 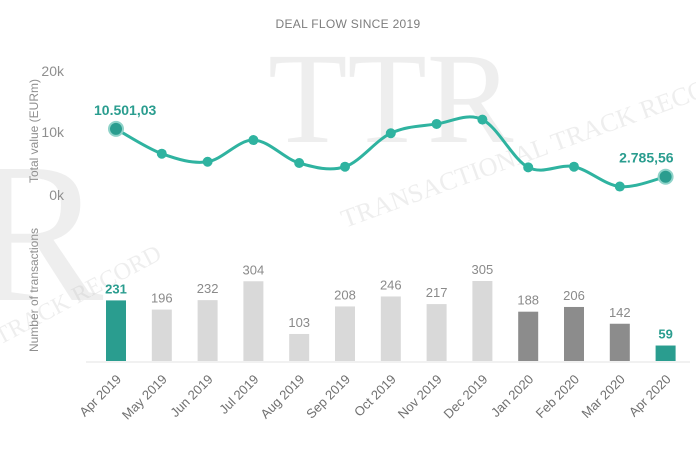 I want to click on x-tick-label: Feb 2020, so click(x=557, y=396).